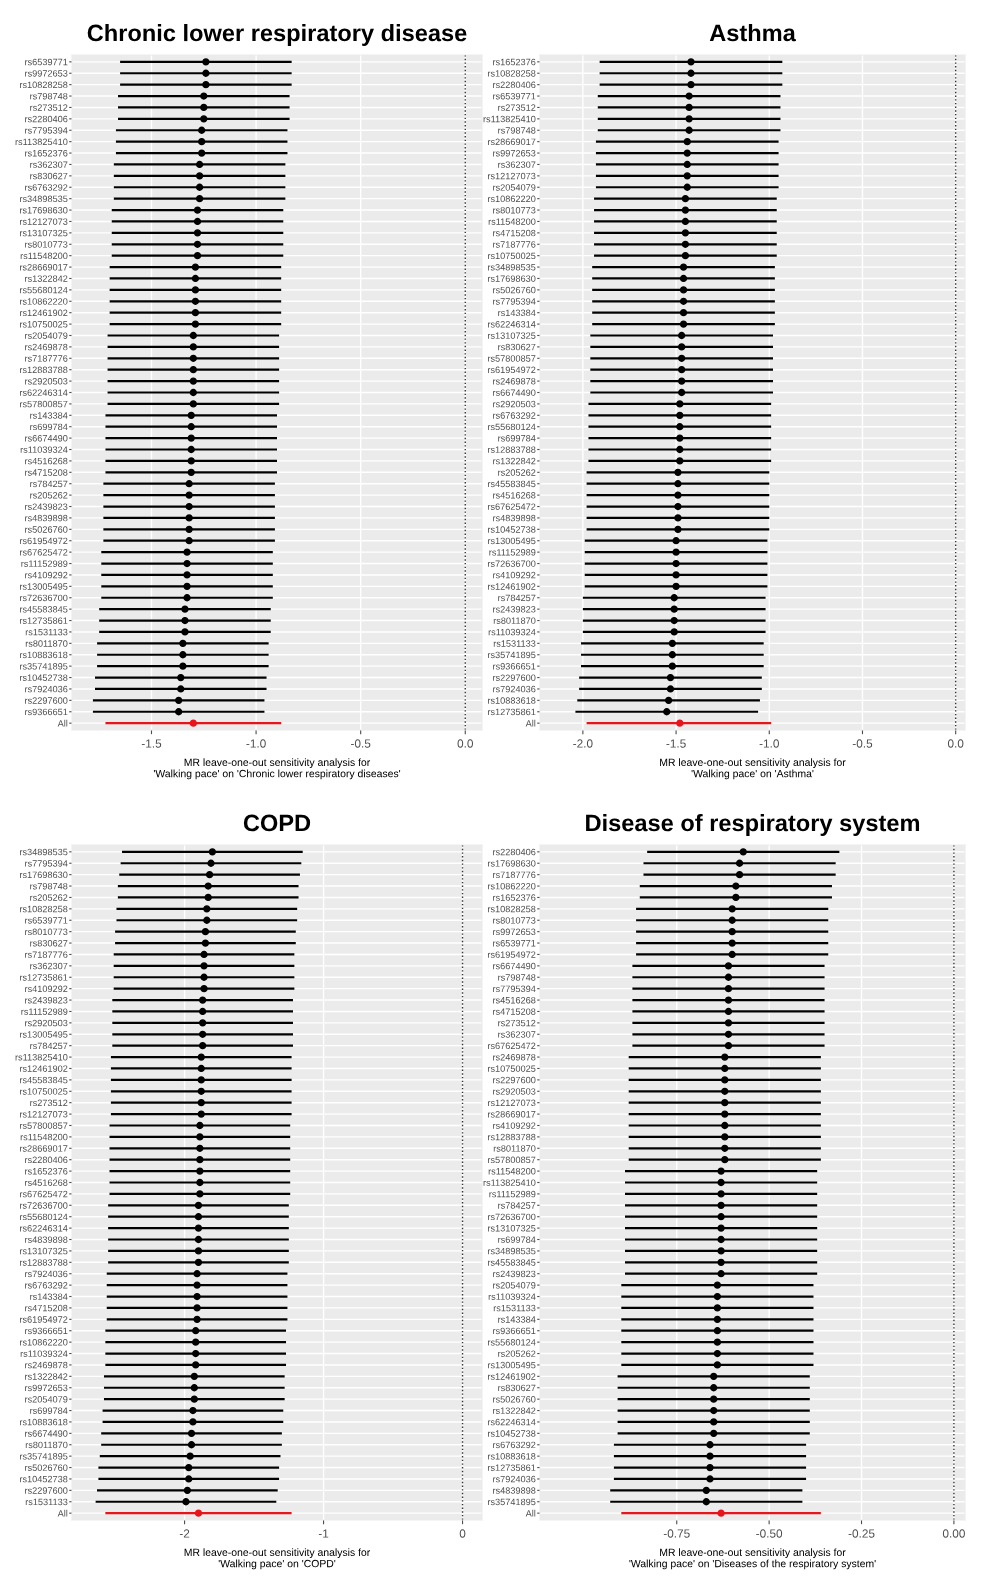 Image resolution: width=989 pixels, height=1595 pixels. Describe the element at coordinates (46, 62) in the screenshot. I see `y-tick-label: rs6539771` at that location.